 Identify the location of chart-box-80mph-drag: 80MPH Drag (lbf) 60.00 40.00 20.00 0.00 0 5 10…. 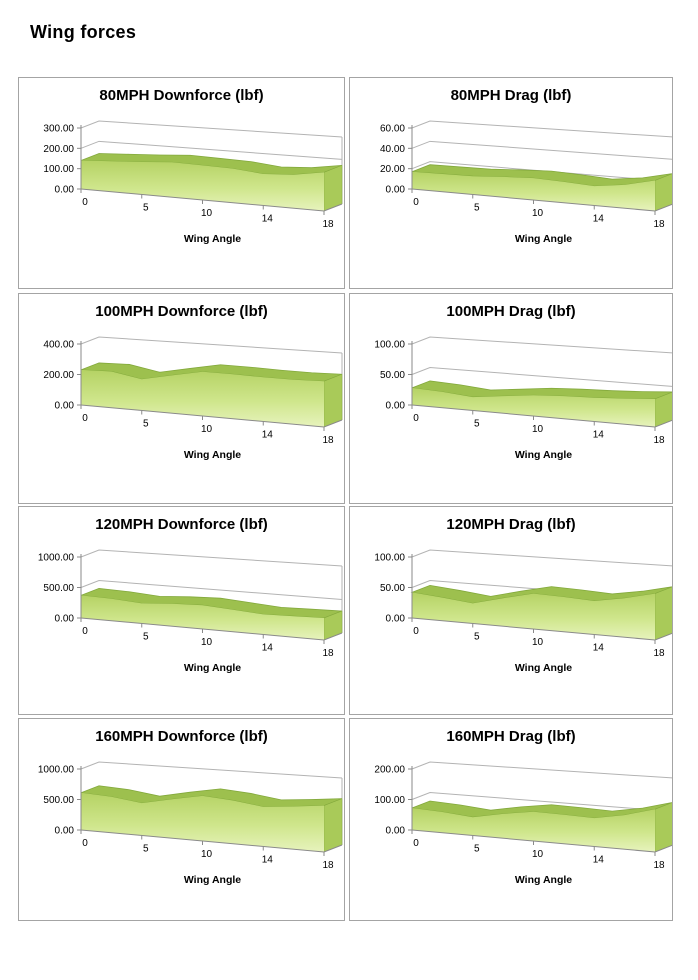
(511, 183).